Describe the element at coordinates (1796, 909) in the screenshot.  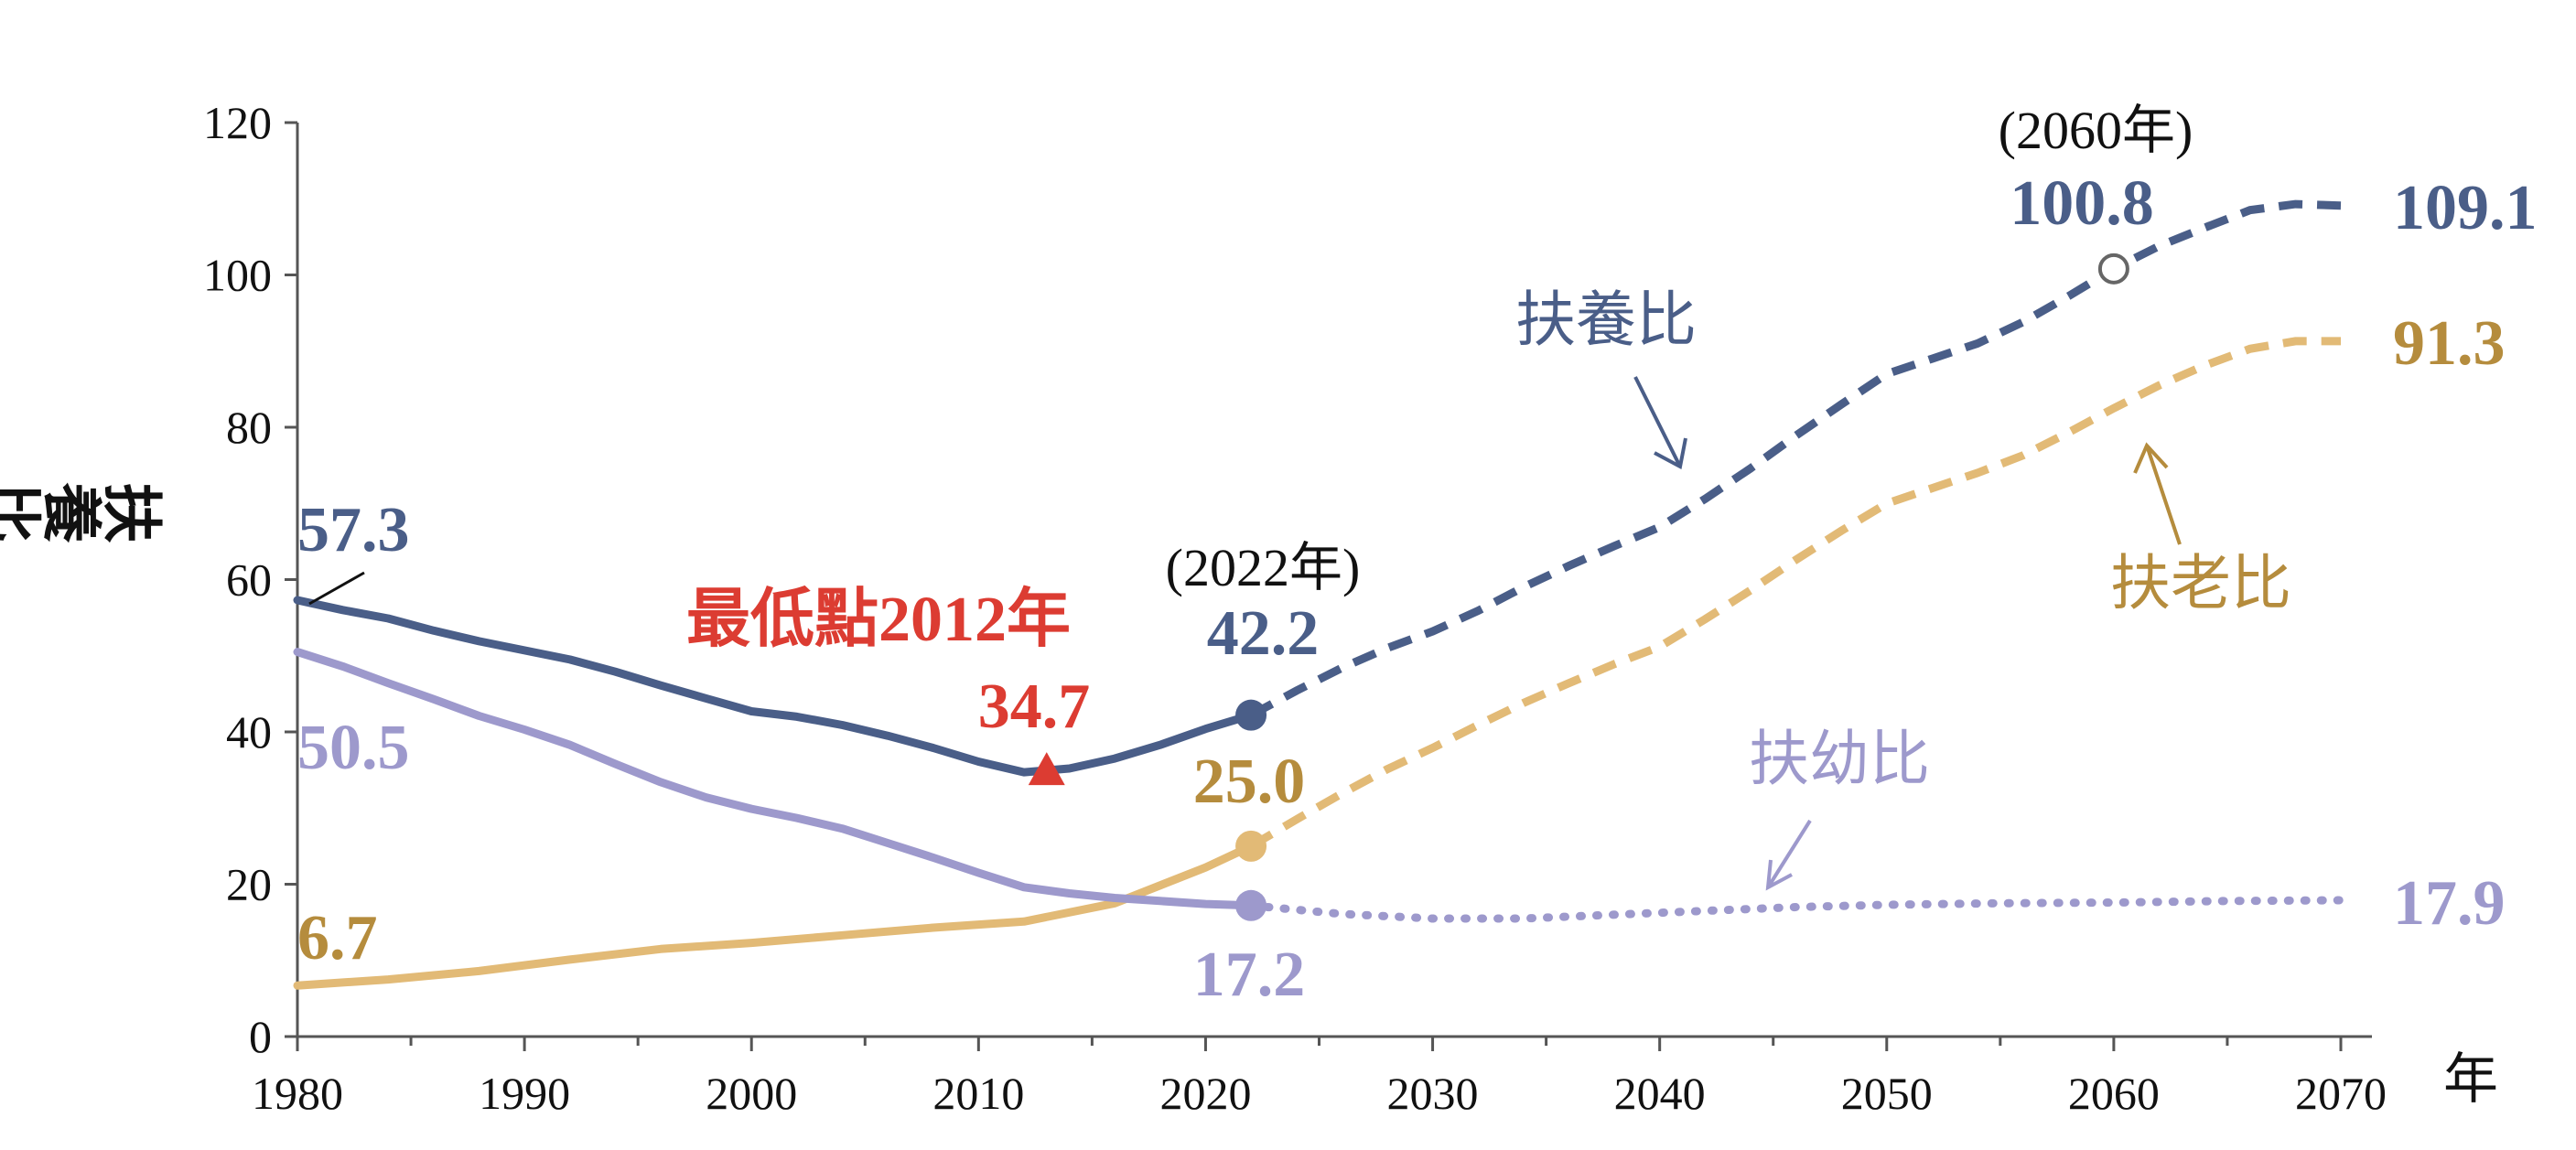
I see `series-line-youth-projection` at that location.